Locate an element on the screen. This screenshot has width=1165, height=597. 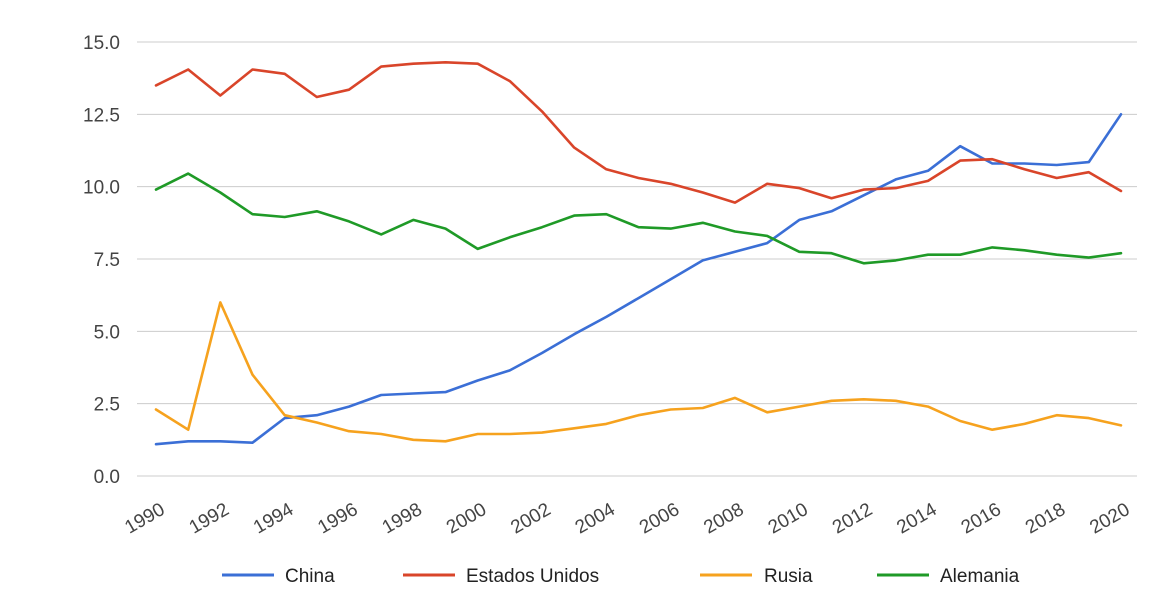
x-tick-label: 1990 is located at coordinates (144, 518).